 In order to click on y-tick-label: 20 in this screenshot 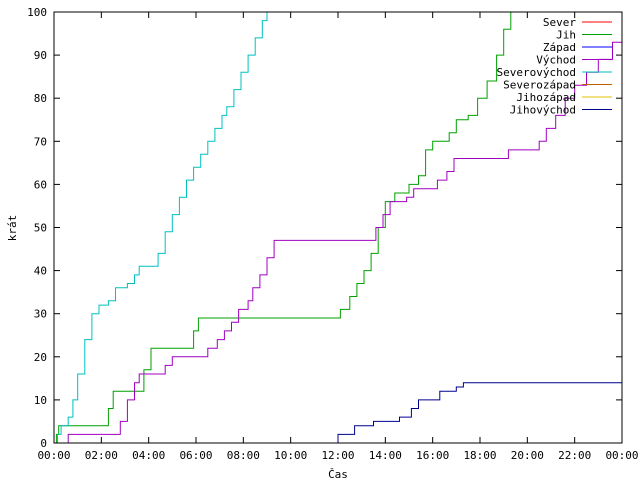, I will do `click(40, 357)`.